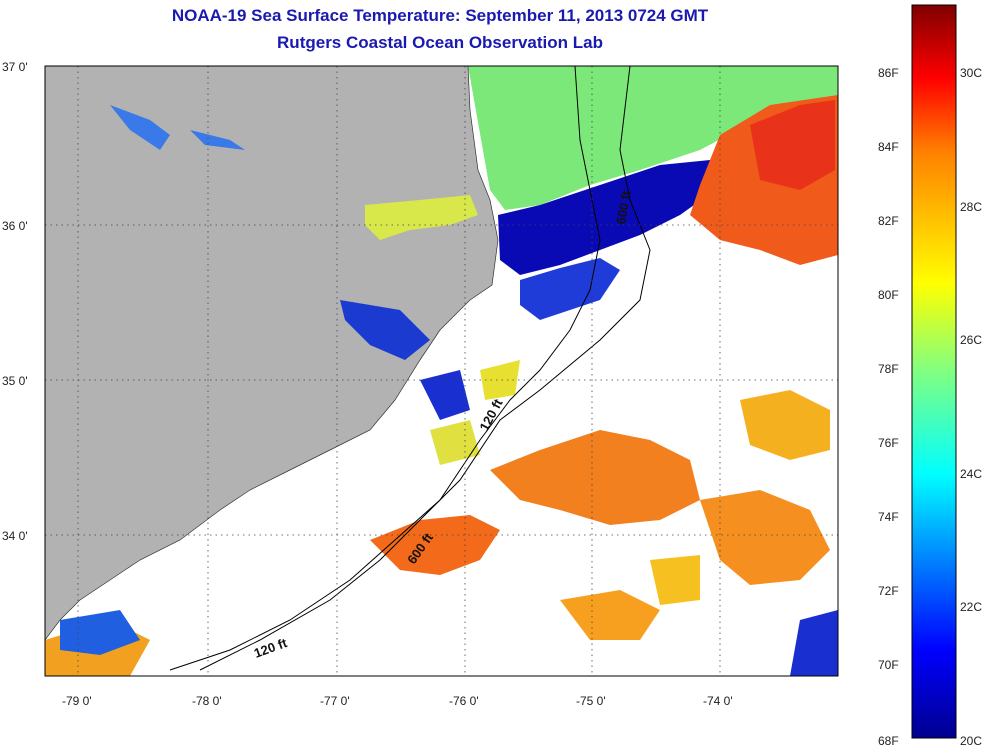 Image resolution: width=992 pixels, height=754 pixels. Describe the element at coordinates (971, 207) in the screenshot. I see `colorbar-c-label: 28C` at that location.